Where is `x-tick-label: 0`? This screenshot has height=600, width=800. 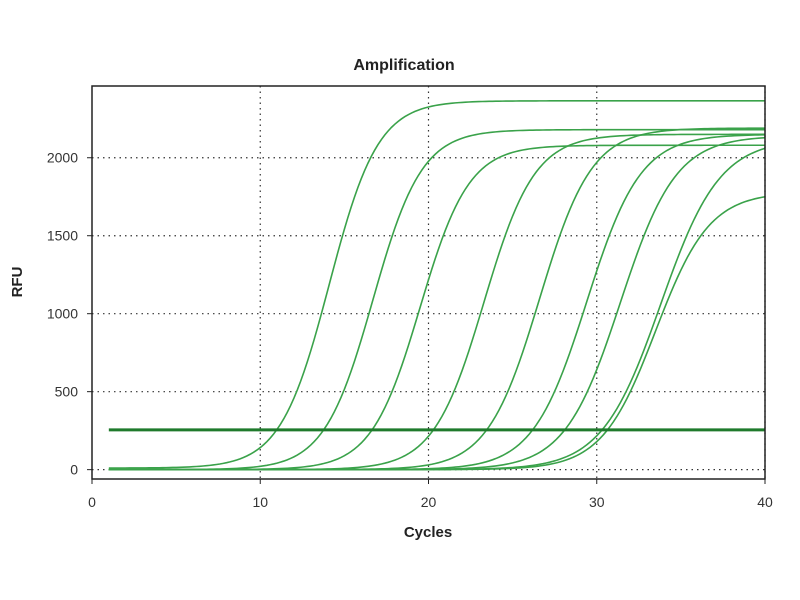
x-tick-label: 0 is located at coordinates (92, 502).